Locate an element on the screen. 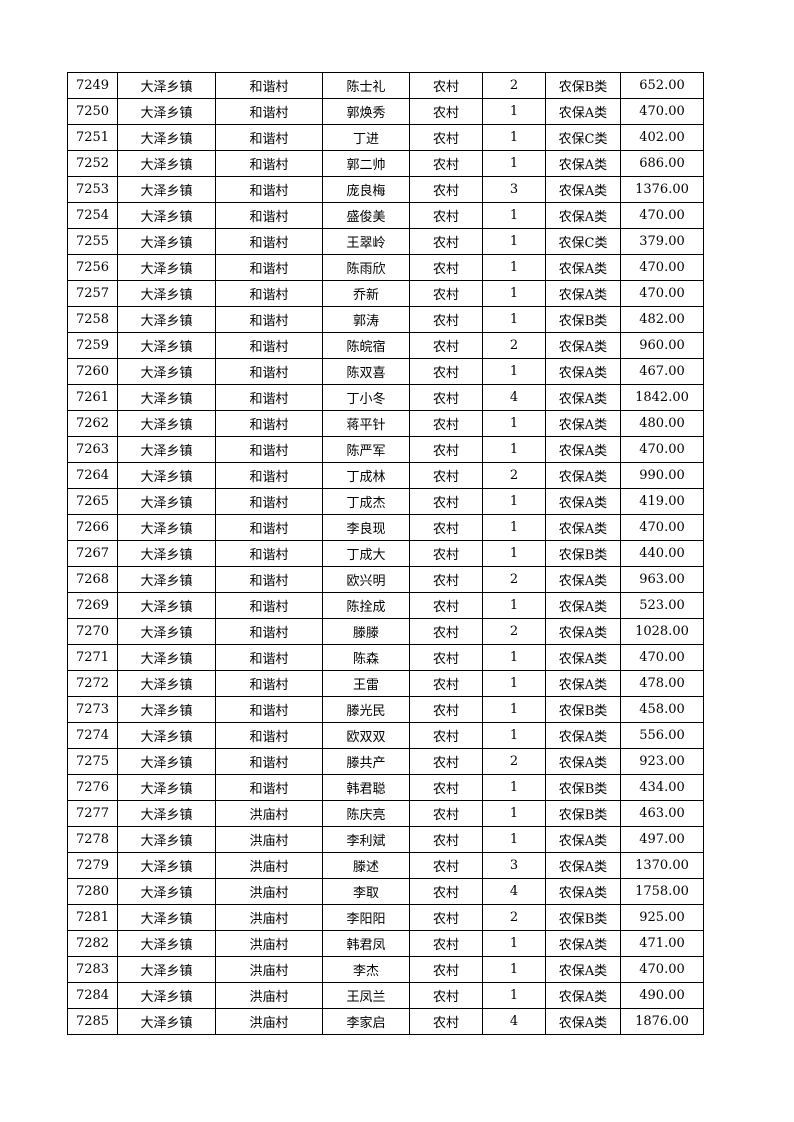 This screenshot has height=1122, width=794. name-cell: 滕述 is located at coordinates (366, 865).